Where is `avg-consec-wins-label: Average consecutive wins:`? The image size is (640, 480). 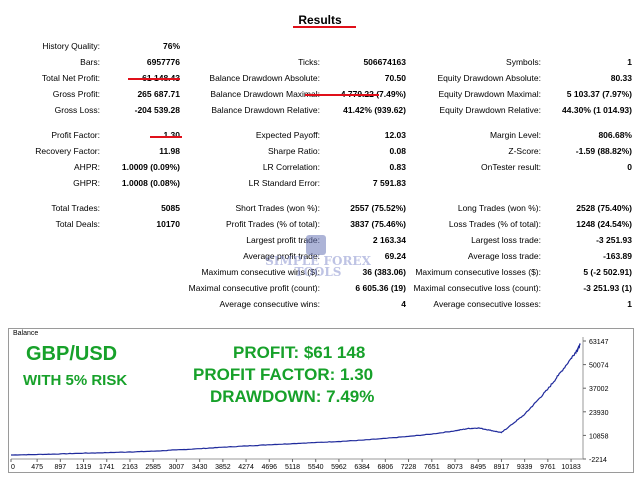 avg-consec-wins-label: Average consecutive wins: is located at coordinates (269, 304).